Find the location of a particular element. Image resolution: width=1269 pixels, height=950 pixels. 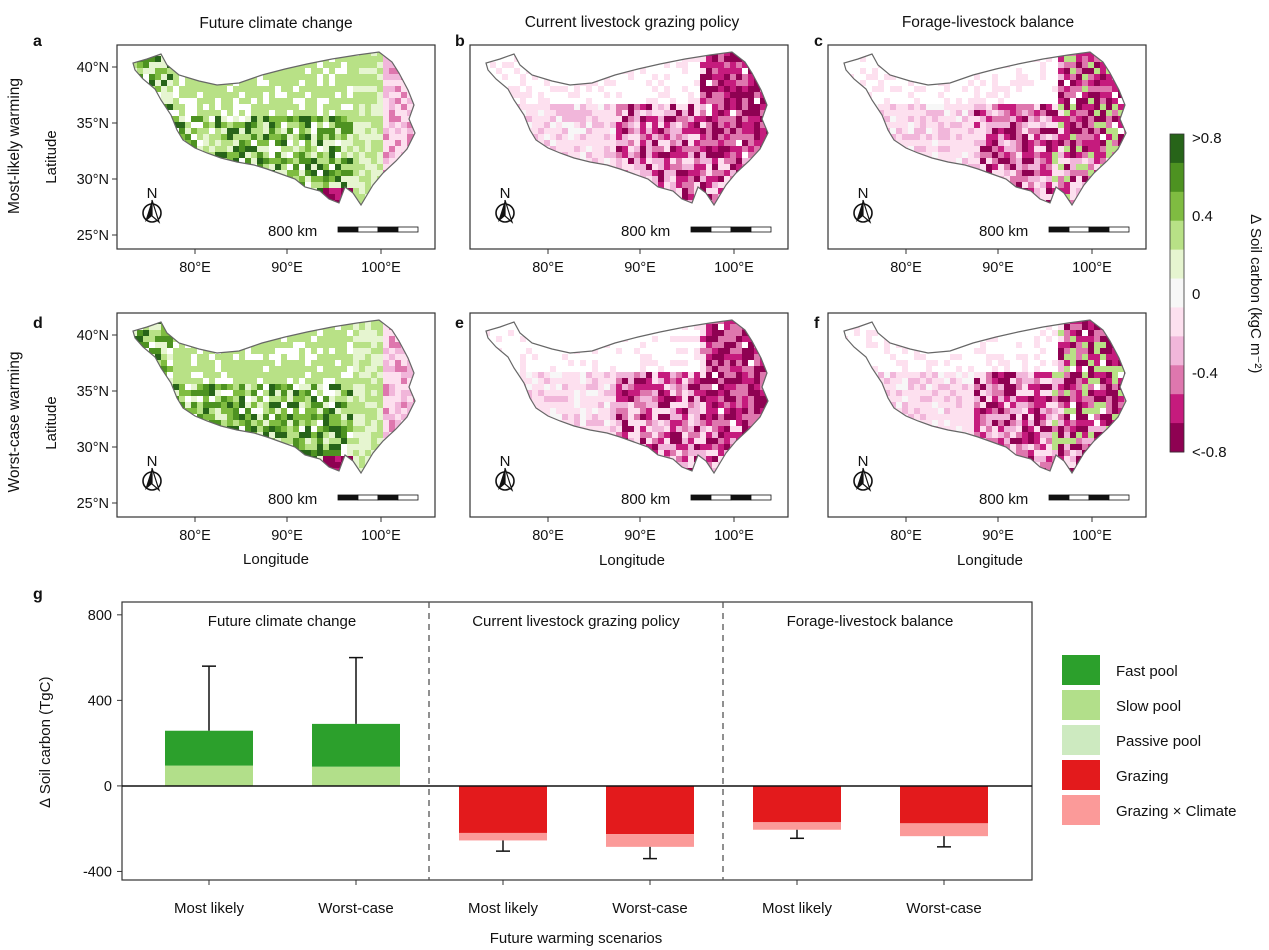

colorbar-tick-label: >0.8 is located at coordinates (1207, 138).